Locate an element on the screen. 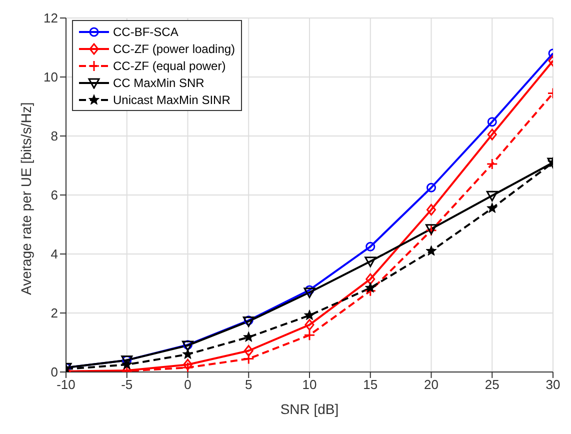 This screenshot has width=571, height=434. x-tick-label: 10 is located at coordinates (309, 384).